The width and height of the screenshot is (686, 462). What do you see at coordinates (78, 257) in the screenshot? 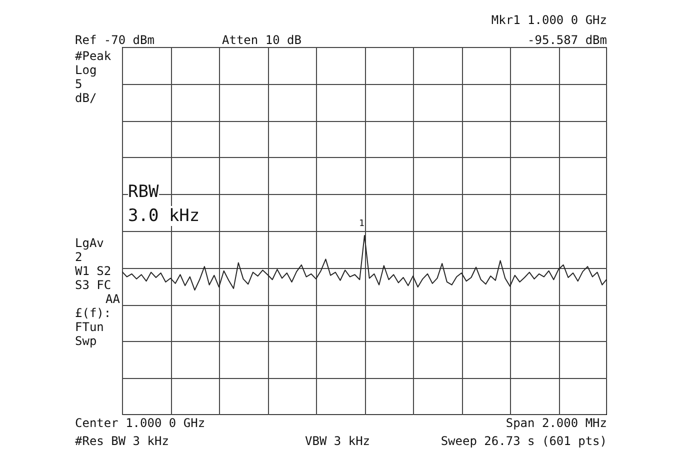
I see `text: 2` at bounding box center [78, 257].